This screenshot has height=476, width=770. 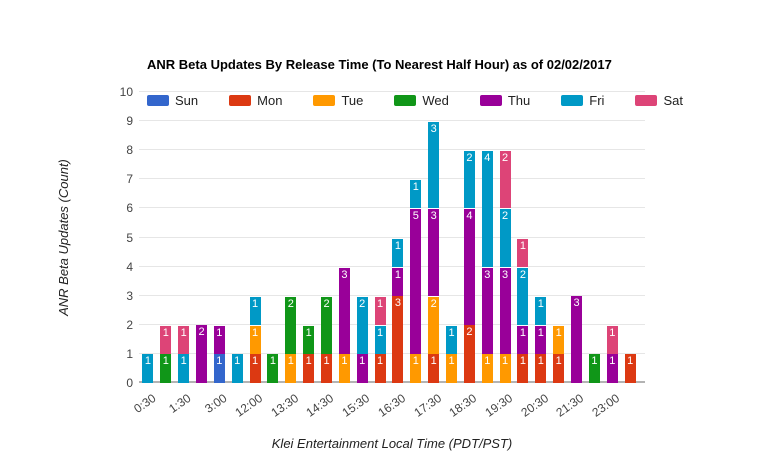 I want to click on bar-segment-sat-19:30: 2, so click(x=505, y=179).